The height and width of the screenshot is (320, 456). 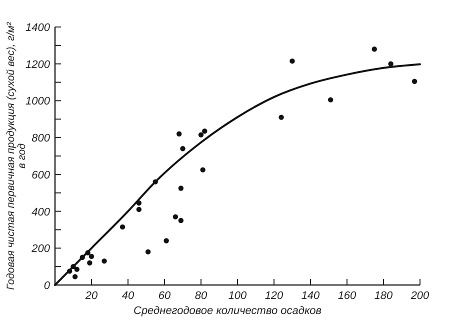 I want to click on y-tick-label: 800, so click(x=41, y=138).